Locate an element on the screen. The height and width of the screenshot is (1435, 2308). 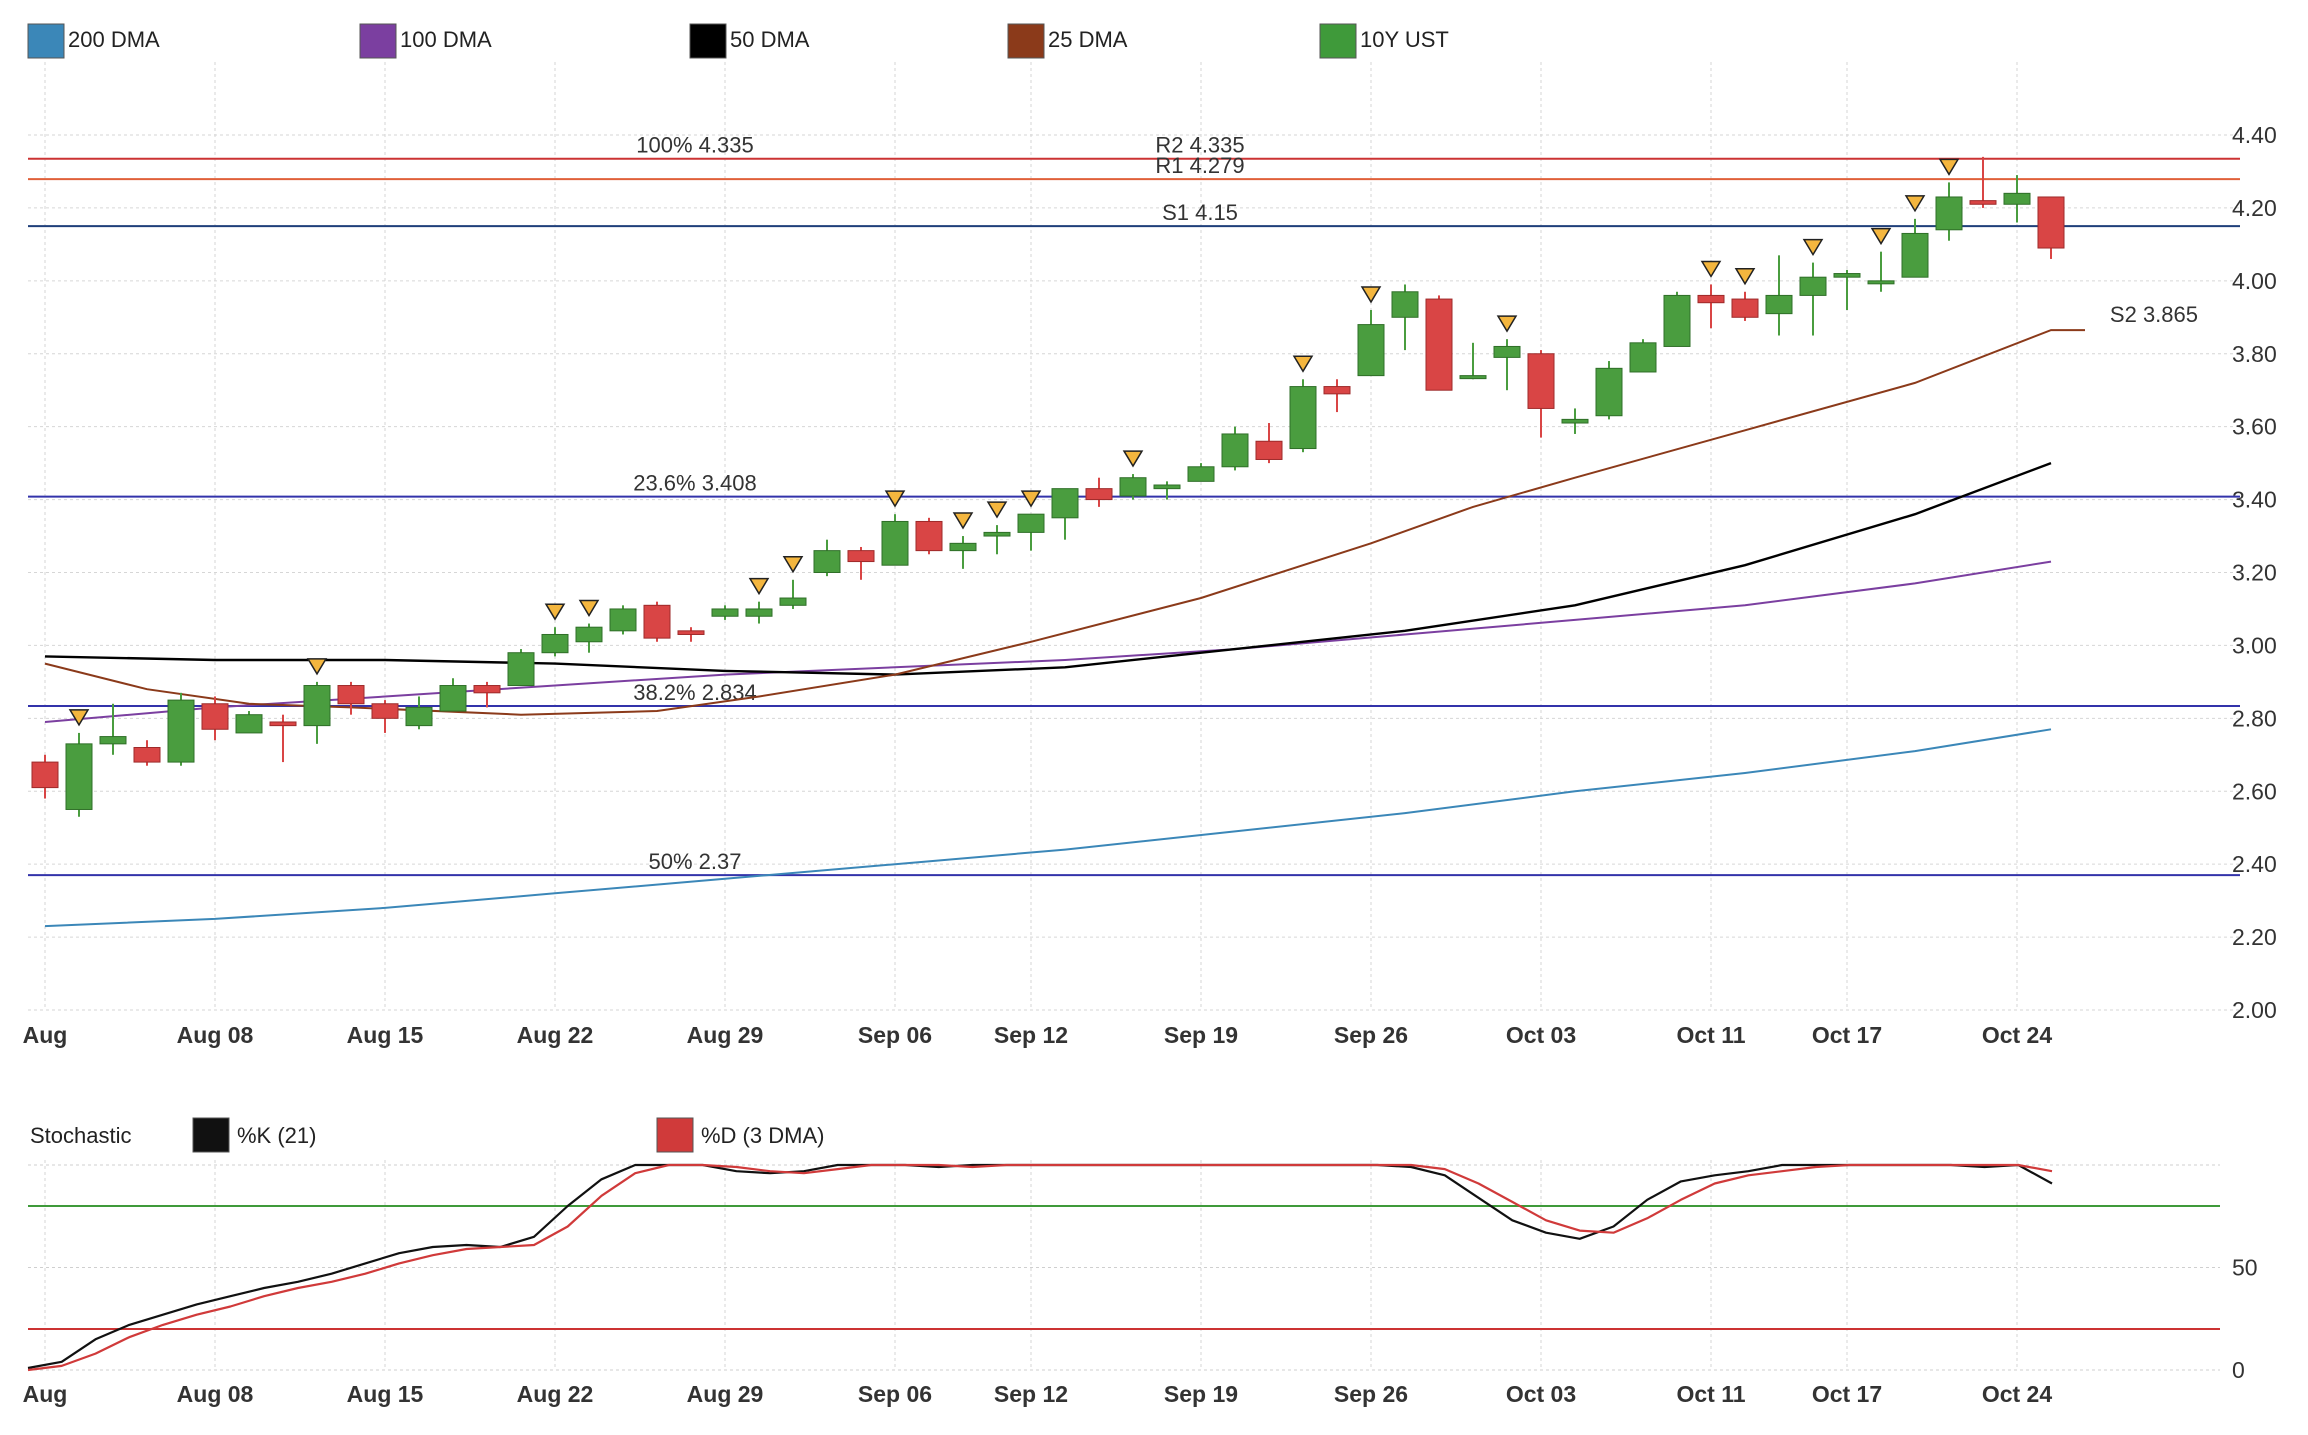
ma-line-50-dma is located at coordinates (1048, 568).